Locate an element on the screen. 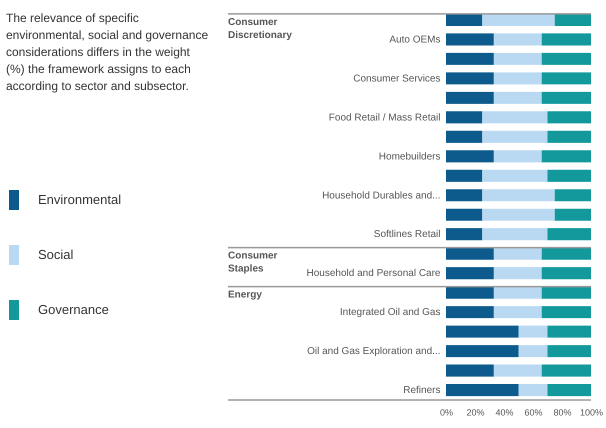 The height and width of the screenshot is (428, 606). text: Consumer Discretionary is located at coordinates (260, 28).